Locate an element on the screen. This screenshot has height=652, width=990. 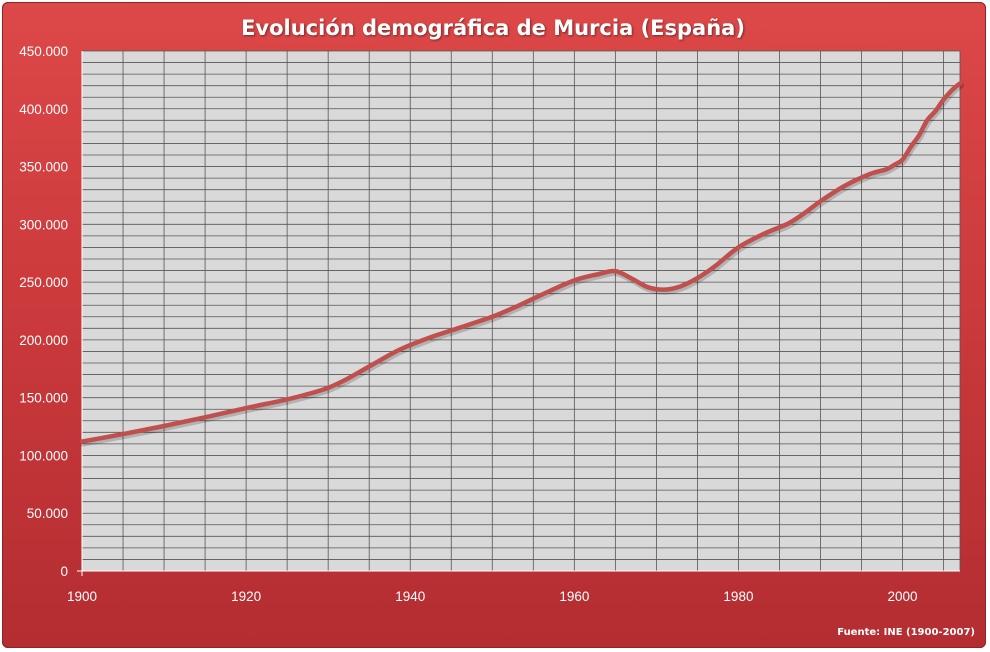
y-tick-label: 200.000 is located at coordinates (43, 340).